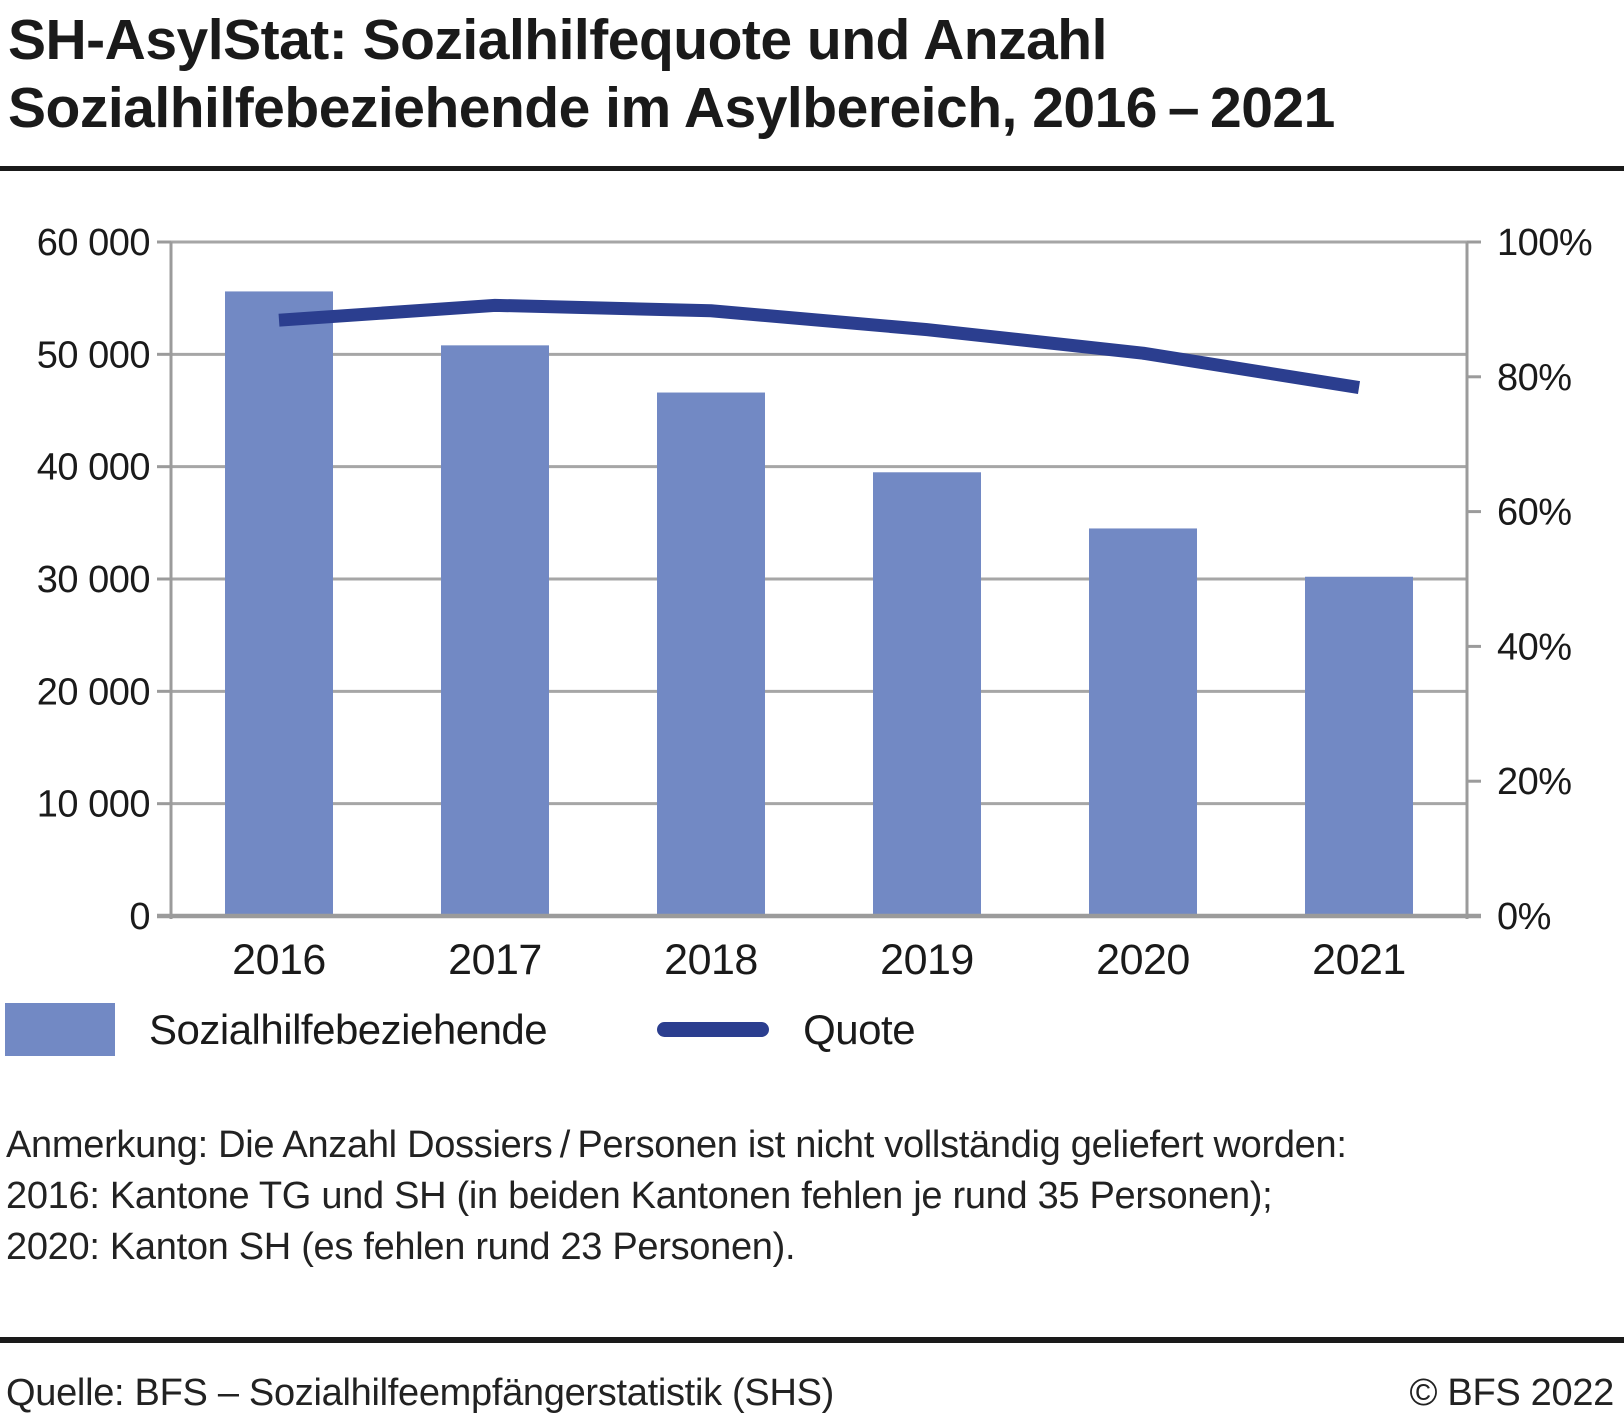  I want to click on bar-2021, so click(1359, 746).